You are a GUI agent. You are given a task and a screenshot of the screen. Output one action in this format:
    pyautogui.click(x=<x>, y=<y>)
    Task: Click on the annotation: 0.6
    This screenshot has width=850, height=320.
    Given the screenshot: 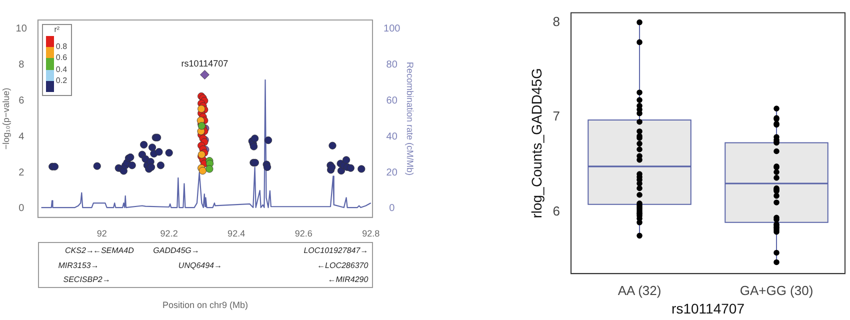 What is the action you would take?
    pyautogui.click(x=62, y=58)
    